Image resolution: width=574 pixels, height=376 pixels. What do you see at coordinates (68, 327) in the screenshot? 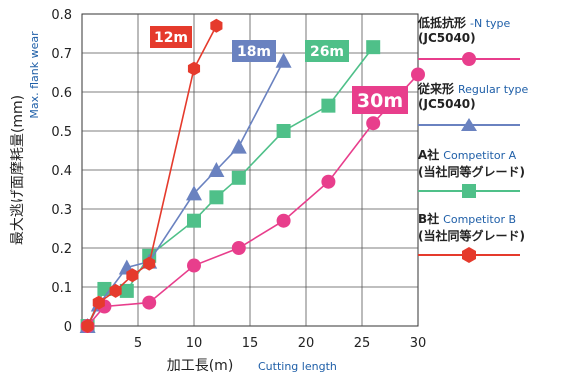
I see `y-tick-label: 0` at bounding box center [68, 327].